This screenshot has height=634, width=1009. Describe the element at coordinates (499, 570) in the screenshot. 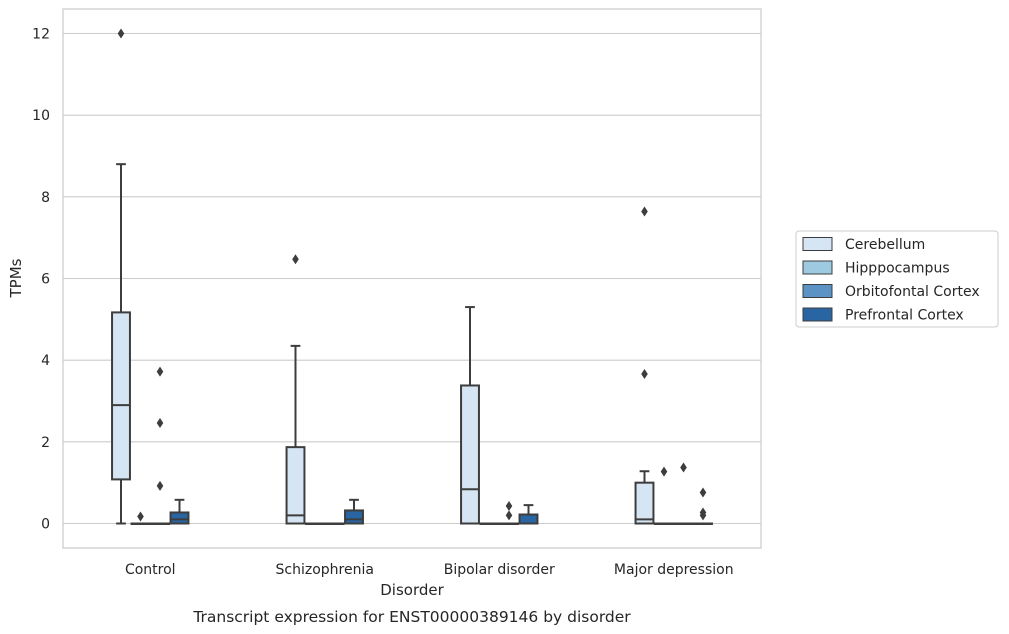

I see `x-tick-label: Bipolar disorder` at that location.